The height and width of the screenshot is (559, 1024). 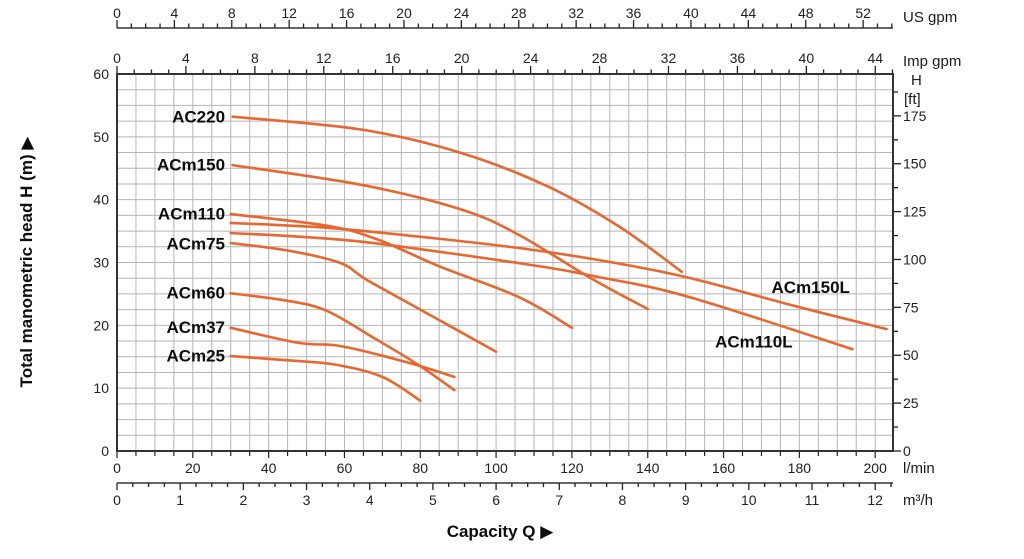 What do you see at coordinates (912, 99) in the screenshot?
I see `ft-axis-unit-label-ft: [ft]` at bounding box center [912, 99].